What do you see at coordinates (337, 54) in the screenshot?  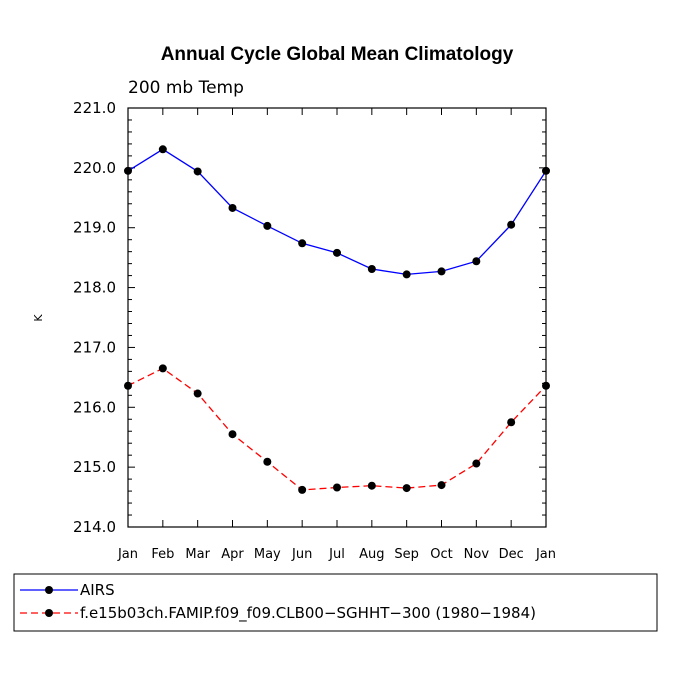 I see `chart-title: Annual Cycle Global Mean Climatology` at bounding box center [337, 54].